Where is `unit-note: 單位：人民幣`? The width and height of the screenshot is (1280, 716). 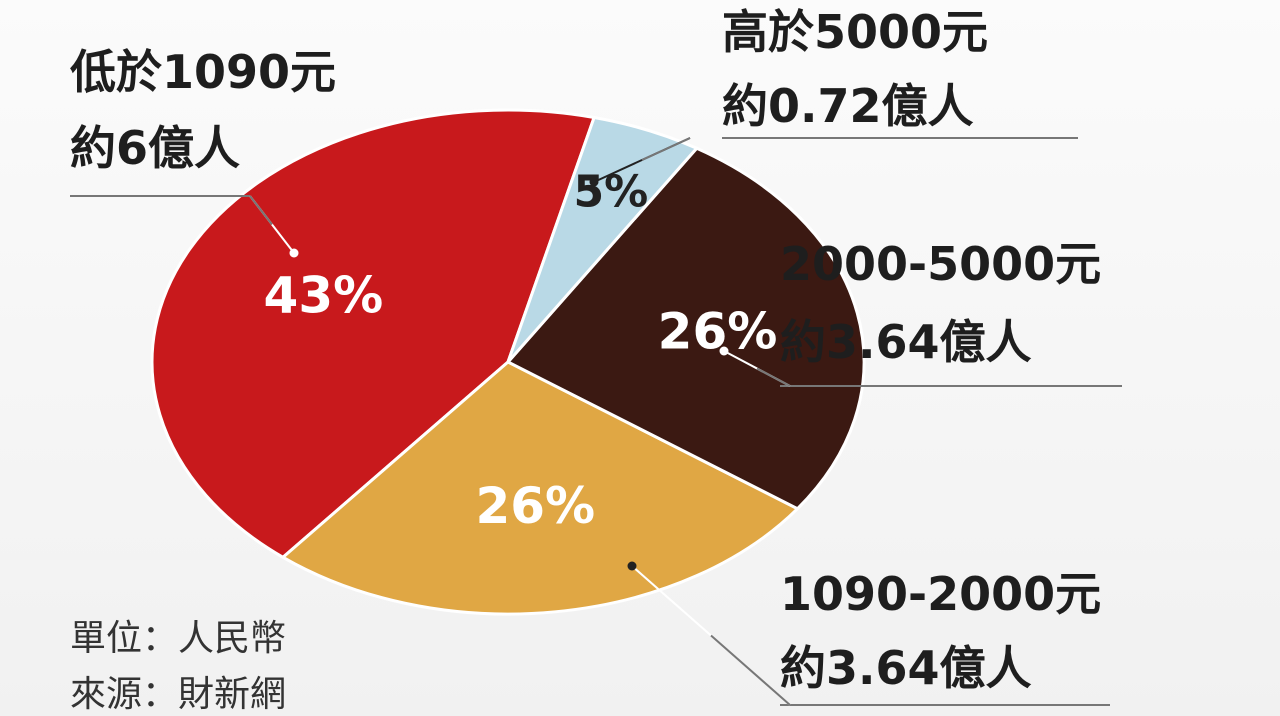 unit-note: 單位：人民幣 is located at coordinates (178, 638).